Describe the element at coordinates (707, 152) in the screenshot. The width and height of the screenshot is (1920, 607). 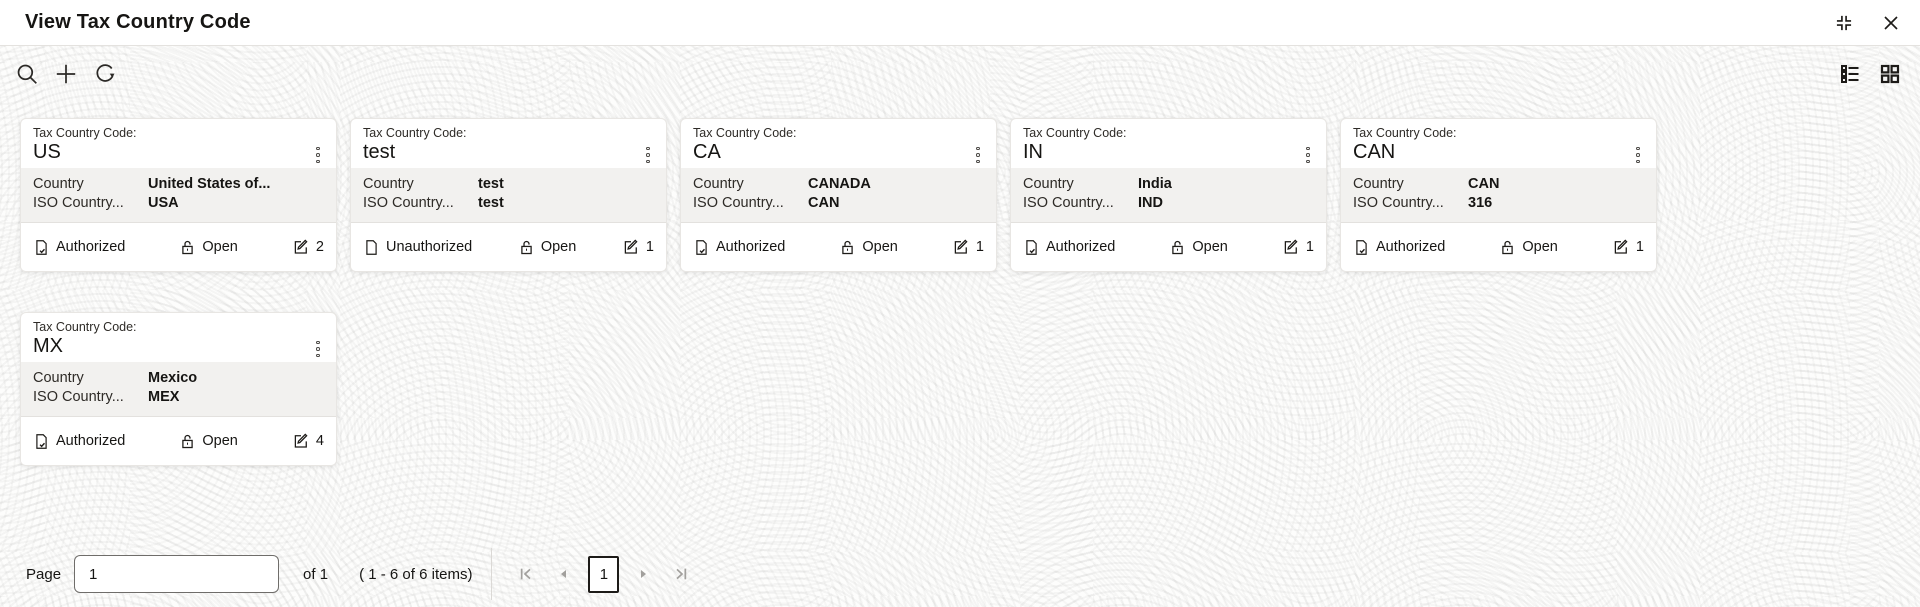
I see `card-code-value: CA` at that location.